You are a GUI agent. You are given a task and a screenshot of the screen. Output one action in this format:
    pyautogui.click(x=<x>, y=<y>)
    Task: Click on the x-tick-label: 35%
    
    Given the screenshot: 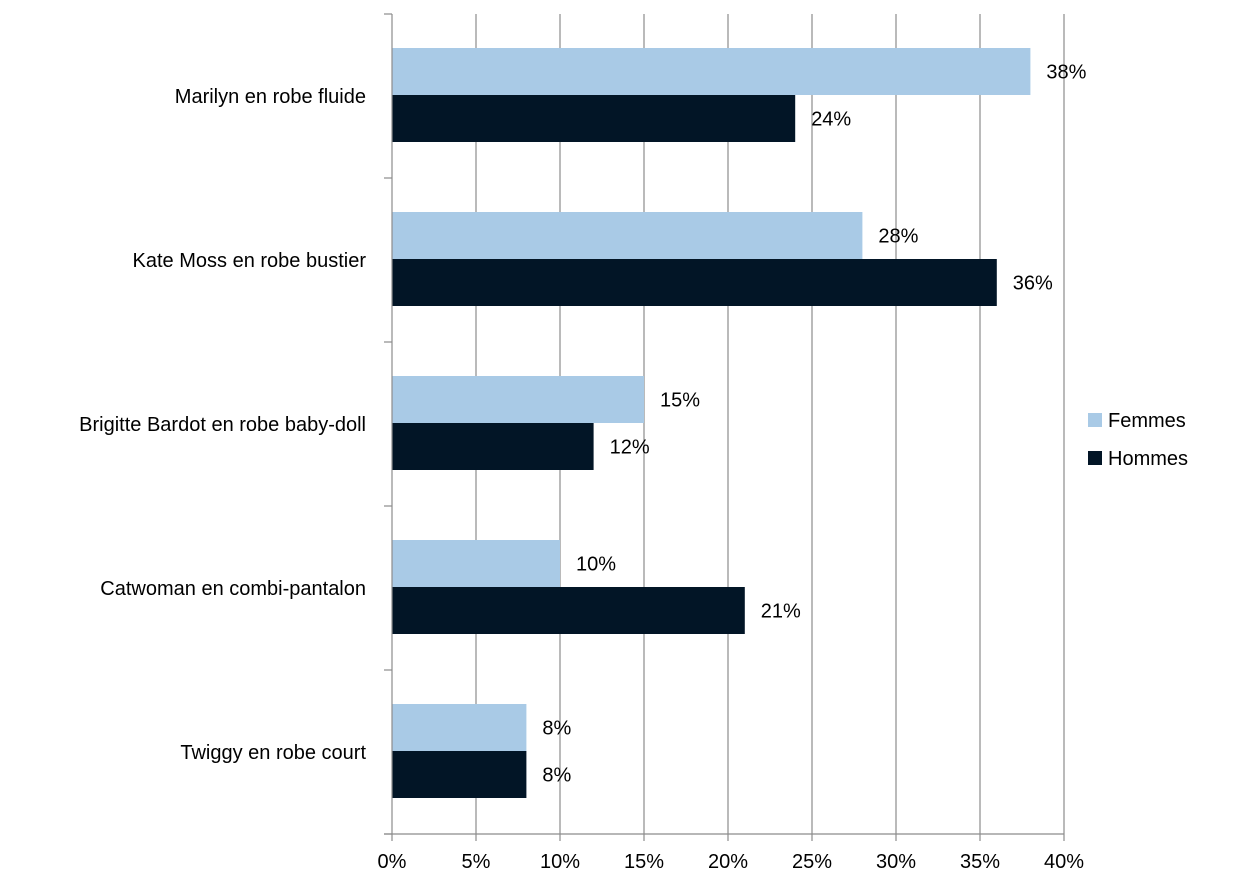 What is the action you would take?
    pyautogui.click(x=980, y=862)
    